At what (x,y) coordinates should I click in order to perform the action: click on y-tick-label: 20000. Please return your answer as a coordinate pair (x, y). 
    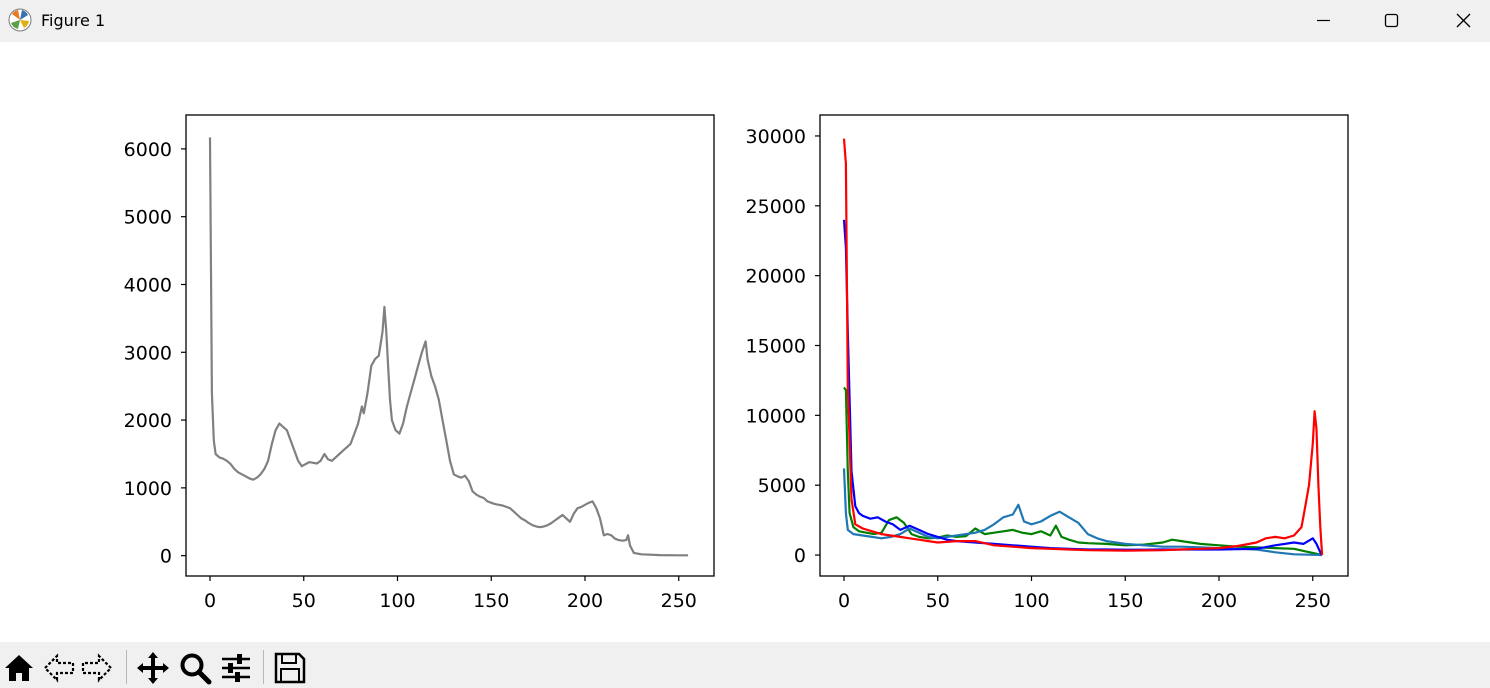
    Looking at the image, I should click on (776, 277).